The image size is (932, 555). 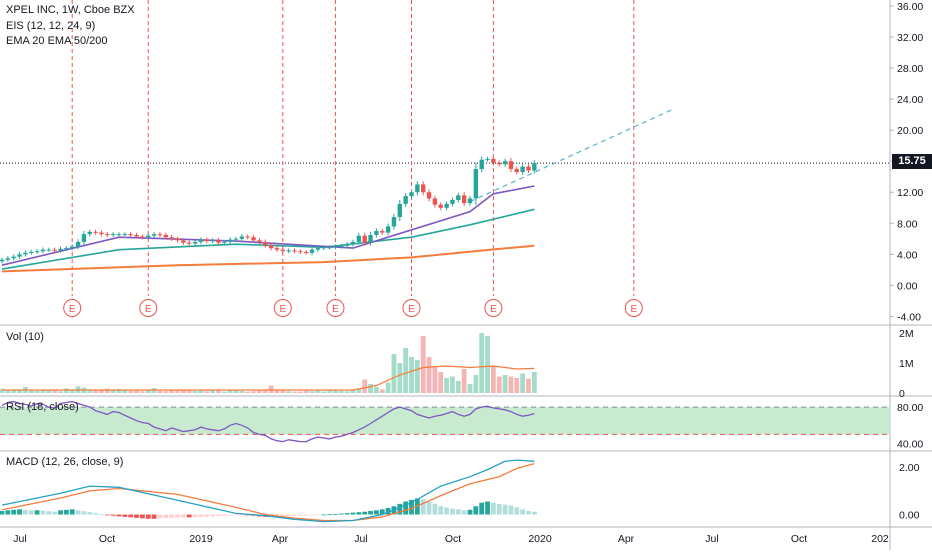 What do you see at coordinates (51, 26) in the screenshot?
I see `eis-indicator-title: EIS (12, 12, 24, 9)` at bounding box center [51, 26].